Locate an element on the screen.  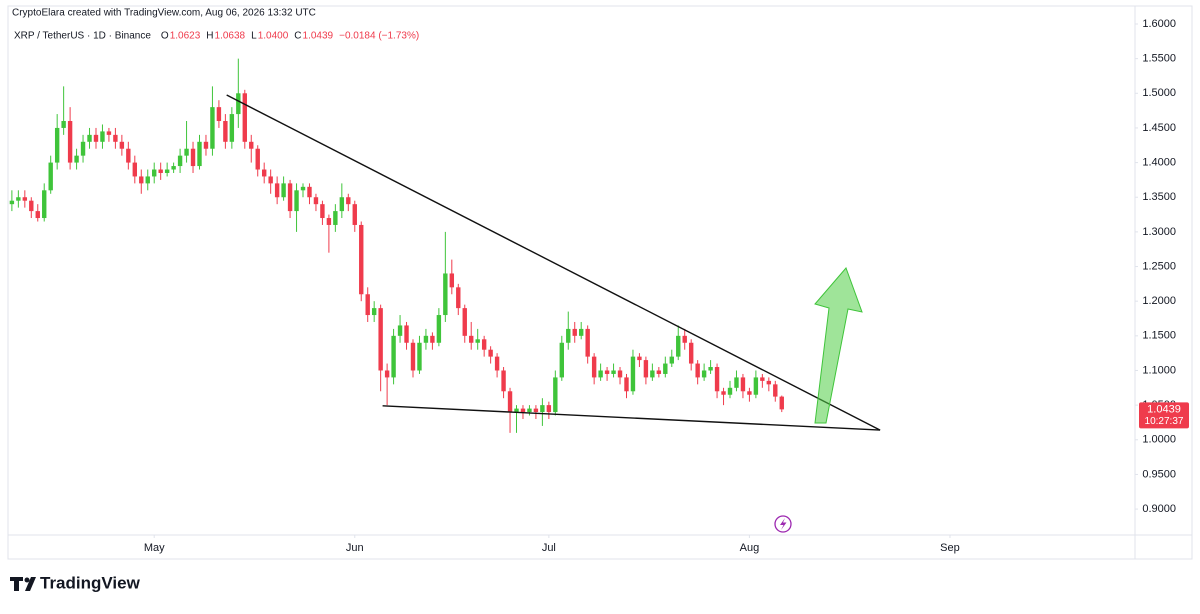
ohlc-value: 1.0638 is located at coordinates (230, 36).